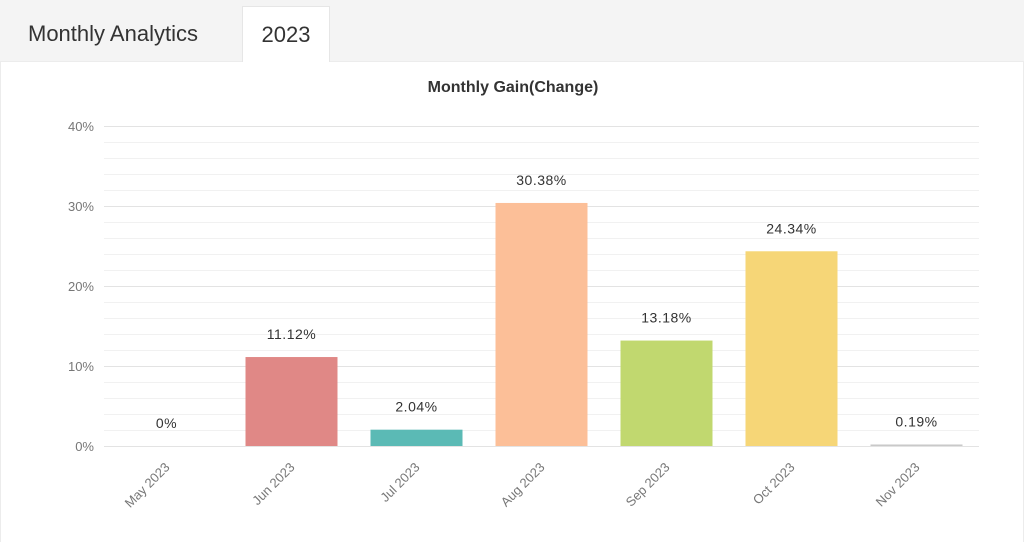  I want to click on x-tick-label: Jul 2023, so click(399, 482).